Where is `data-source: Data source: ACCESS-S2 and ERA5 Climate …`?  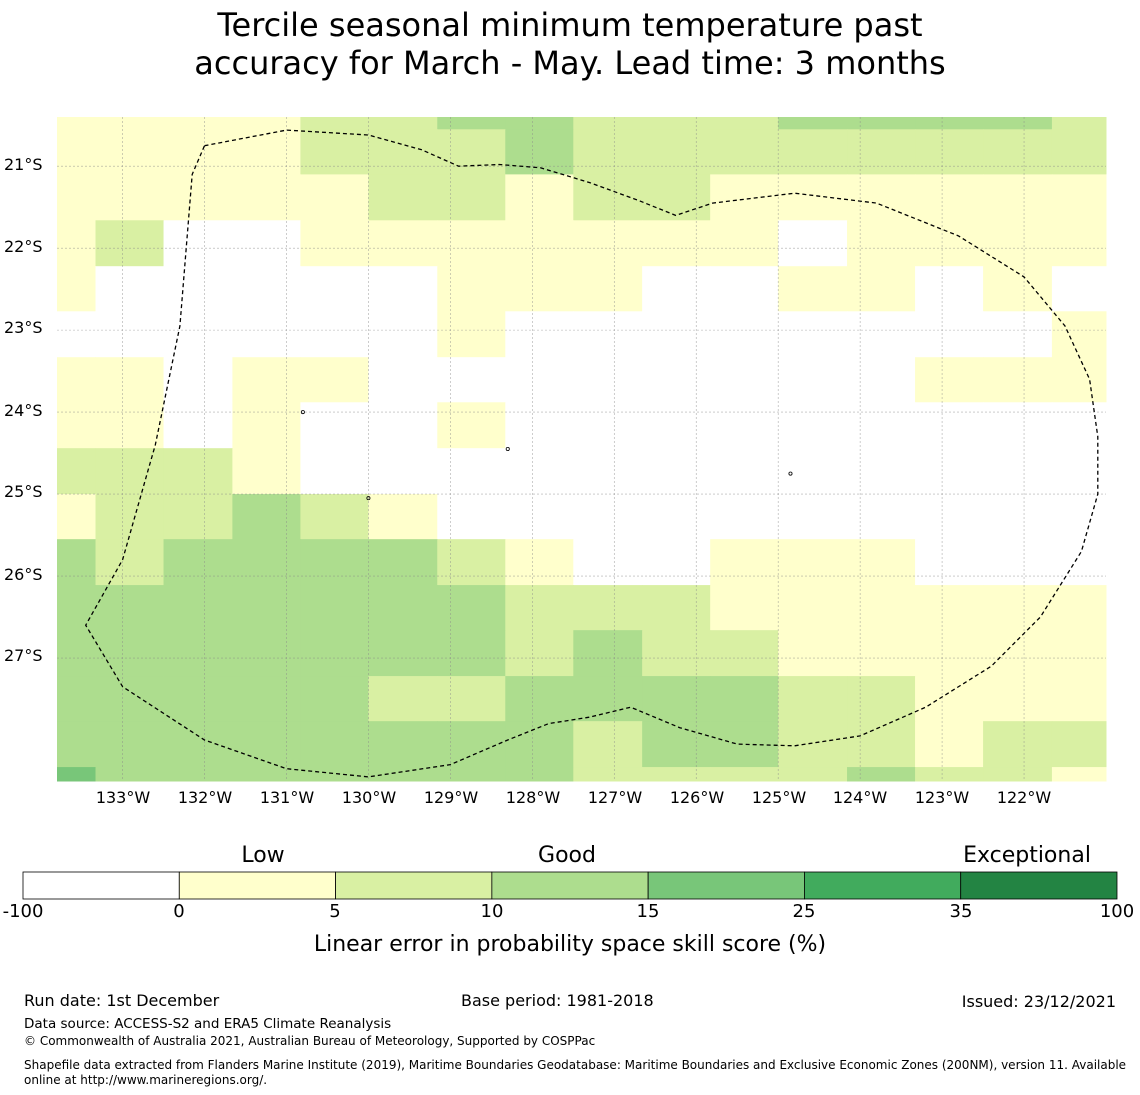 data-source: Data source: ACCESS-S2 and ERA5 Climate … is located at coordinates (208, 1024).